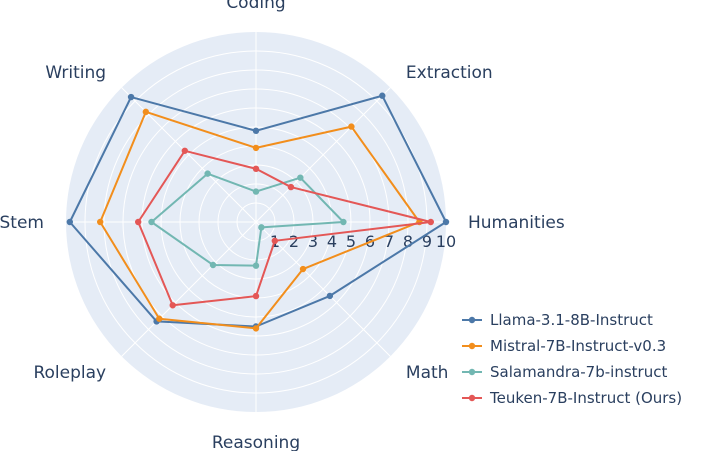  What do you see at coordinates (22, 223) in the screenshot?
I see `category-label-stem: Stem` at bounding box center [22, 223].